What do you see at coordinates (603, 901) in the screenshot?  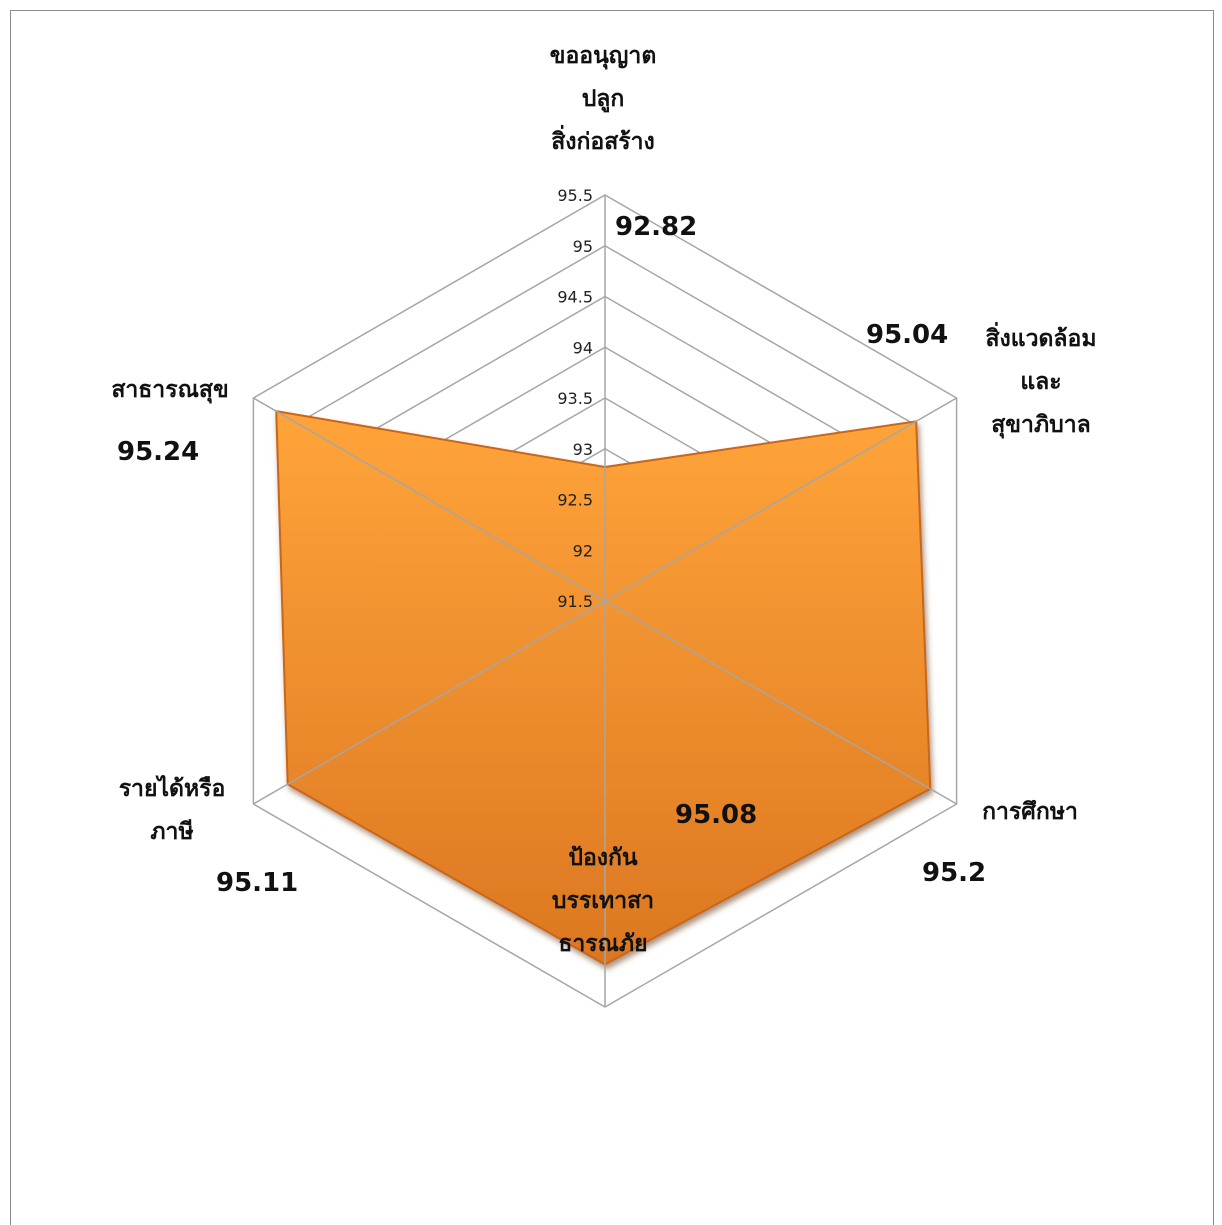 I see `category-label: ป้องกันบรรเทาสาธารณภัย` at bounding box center [603, 901].